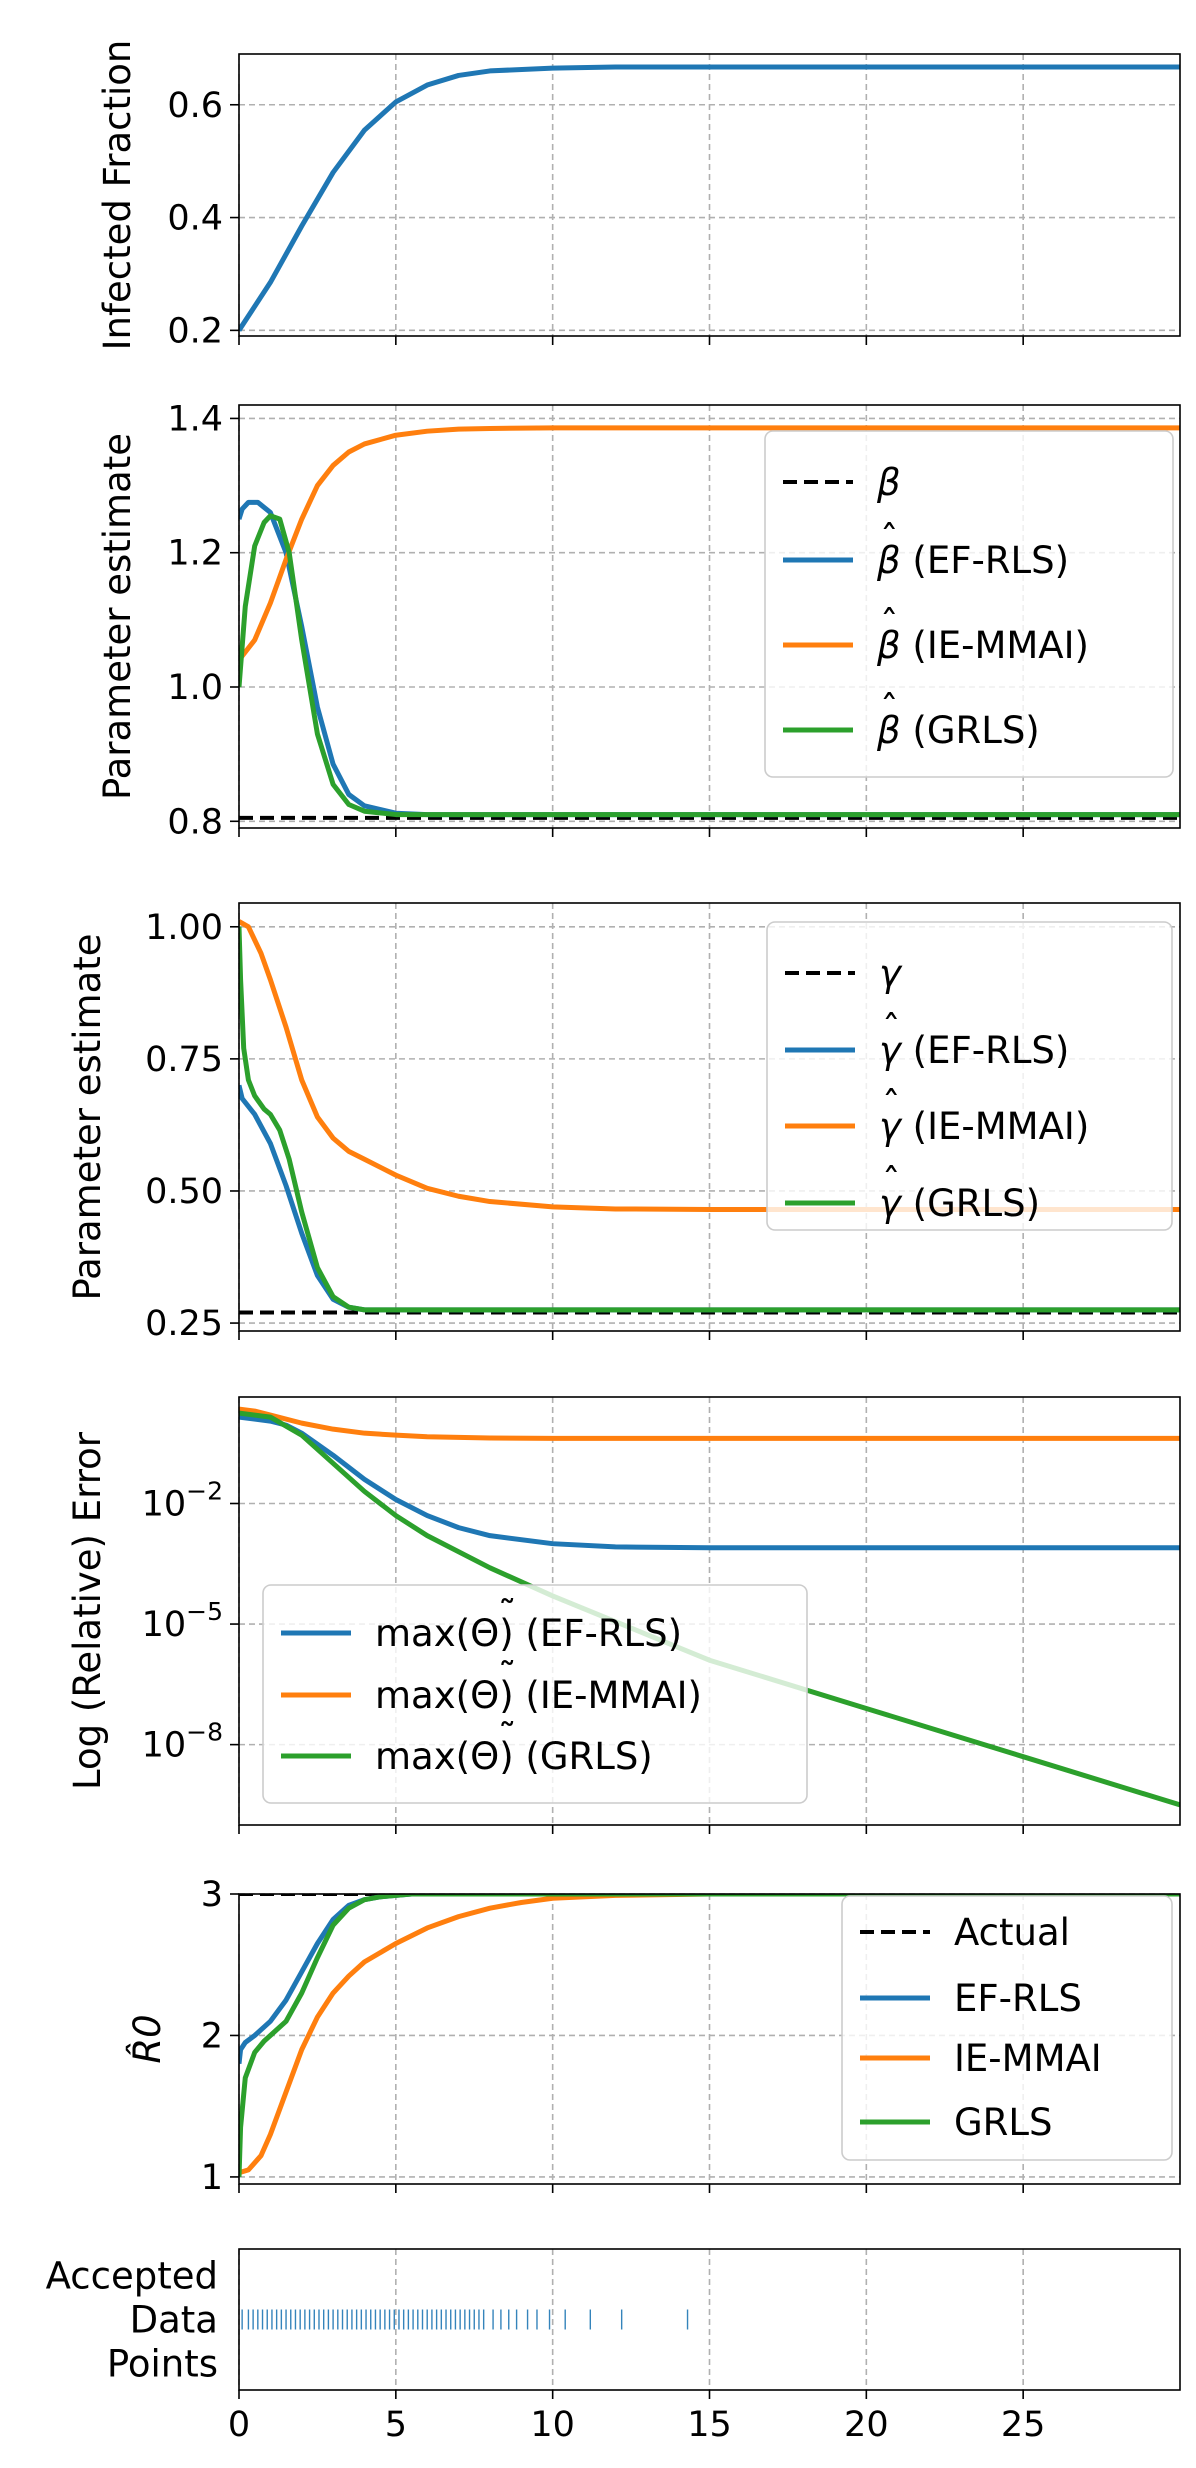  Describe the element at coordinates (600, 1695) in the screenshot. I see `legend-suffix: ) (IE-MMAI)` at that location.